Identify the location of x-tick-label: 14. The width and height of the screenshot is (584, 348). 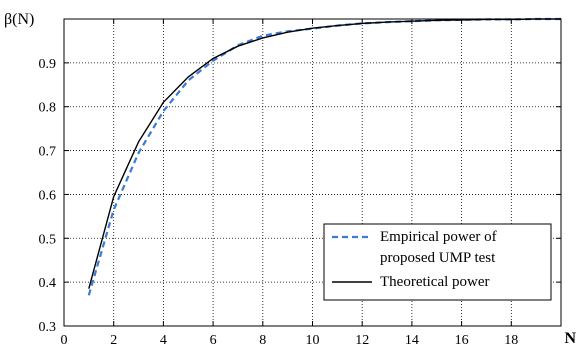
(412, 340).